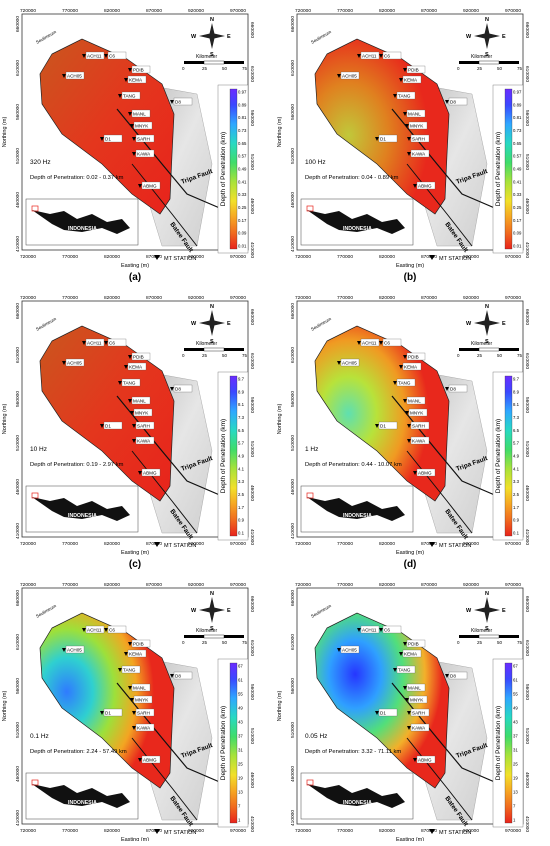  Describe the element at coordinates (28, 831) in the screenshot. I see `x-tick-bottom: 720000` at that location.